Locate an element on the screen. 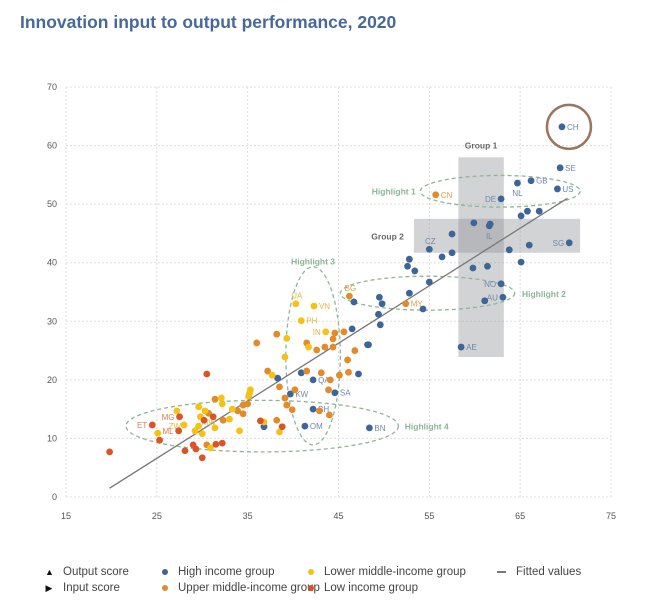 Image resolution: width=653 pixels, height=608 pixels. country-label: KW is located at coordinates (301, 394).